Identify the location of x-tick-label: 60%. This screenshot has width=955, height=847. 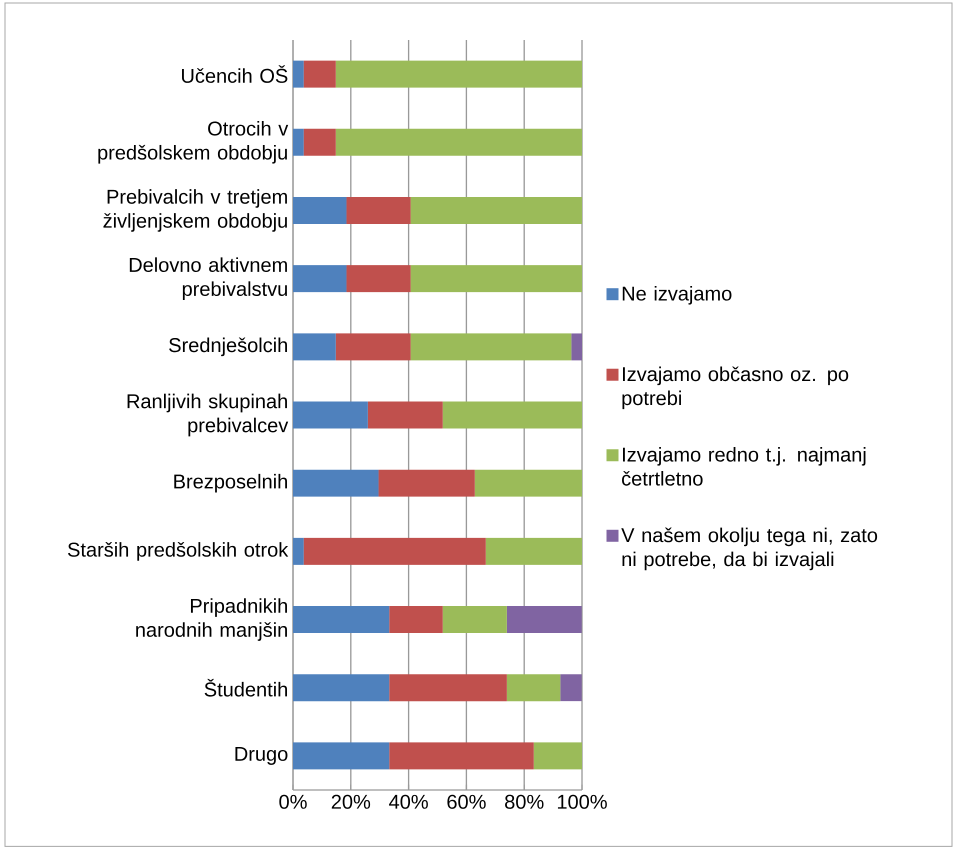
(466, 801).